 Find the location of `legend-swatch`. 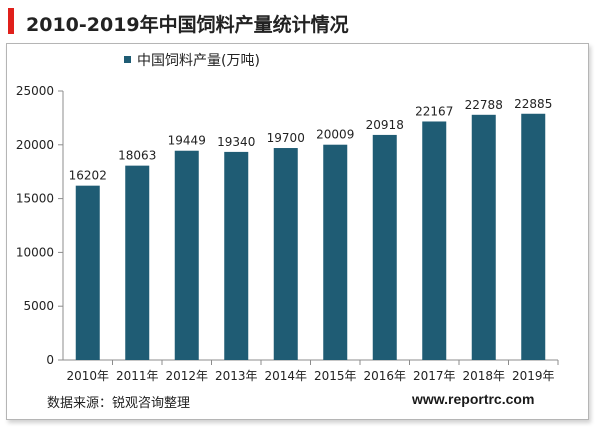

legend-swatch is located at coordinates (127, 59).